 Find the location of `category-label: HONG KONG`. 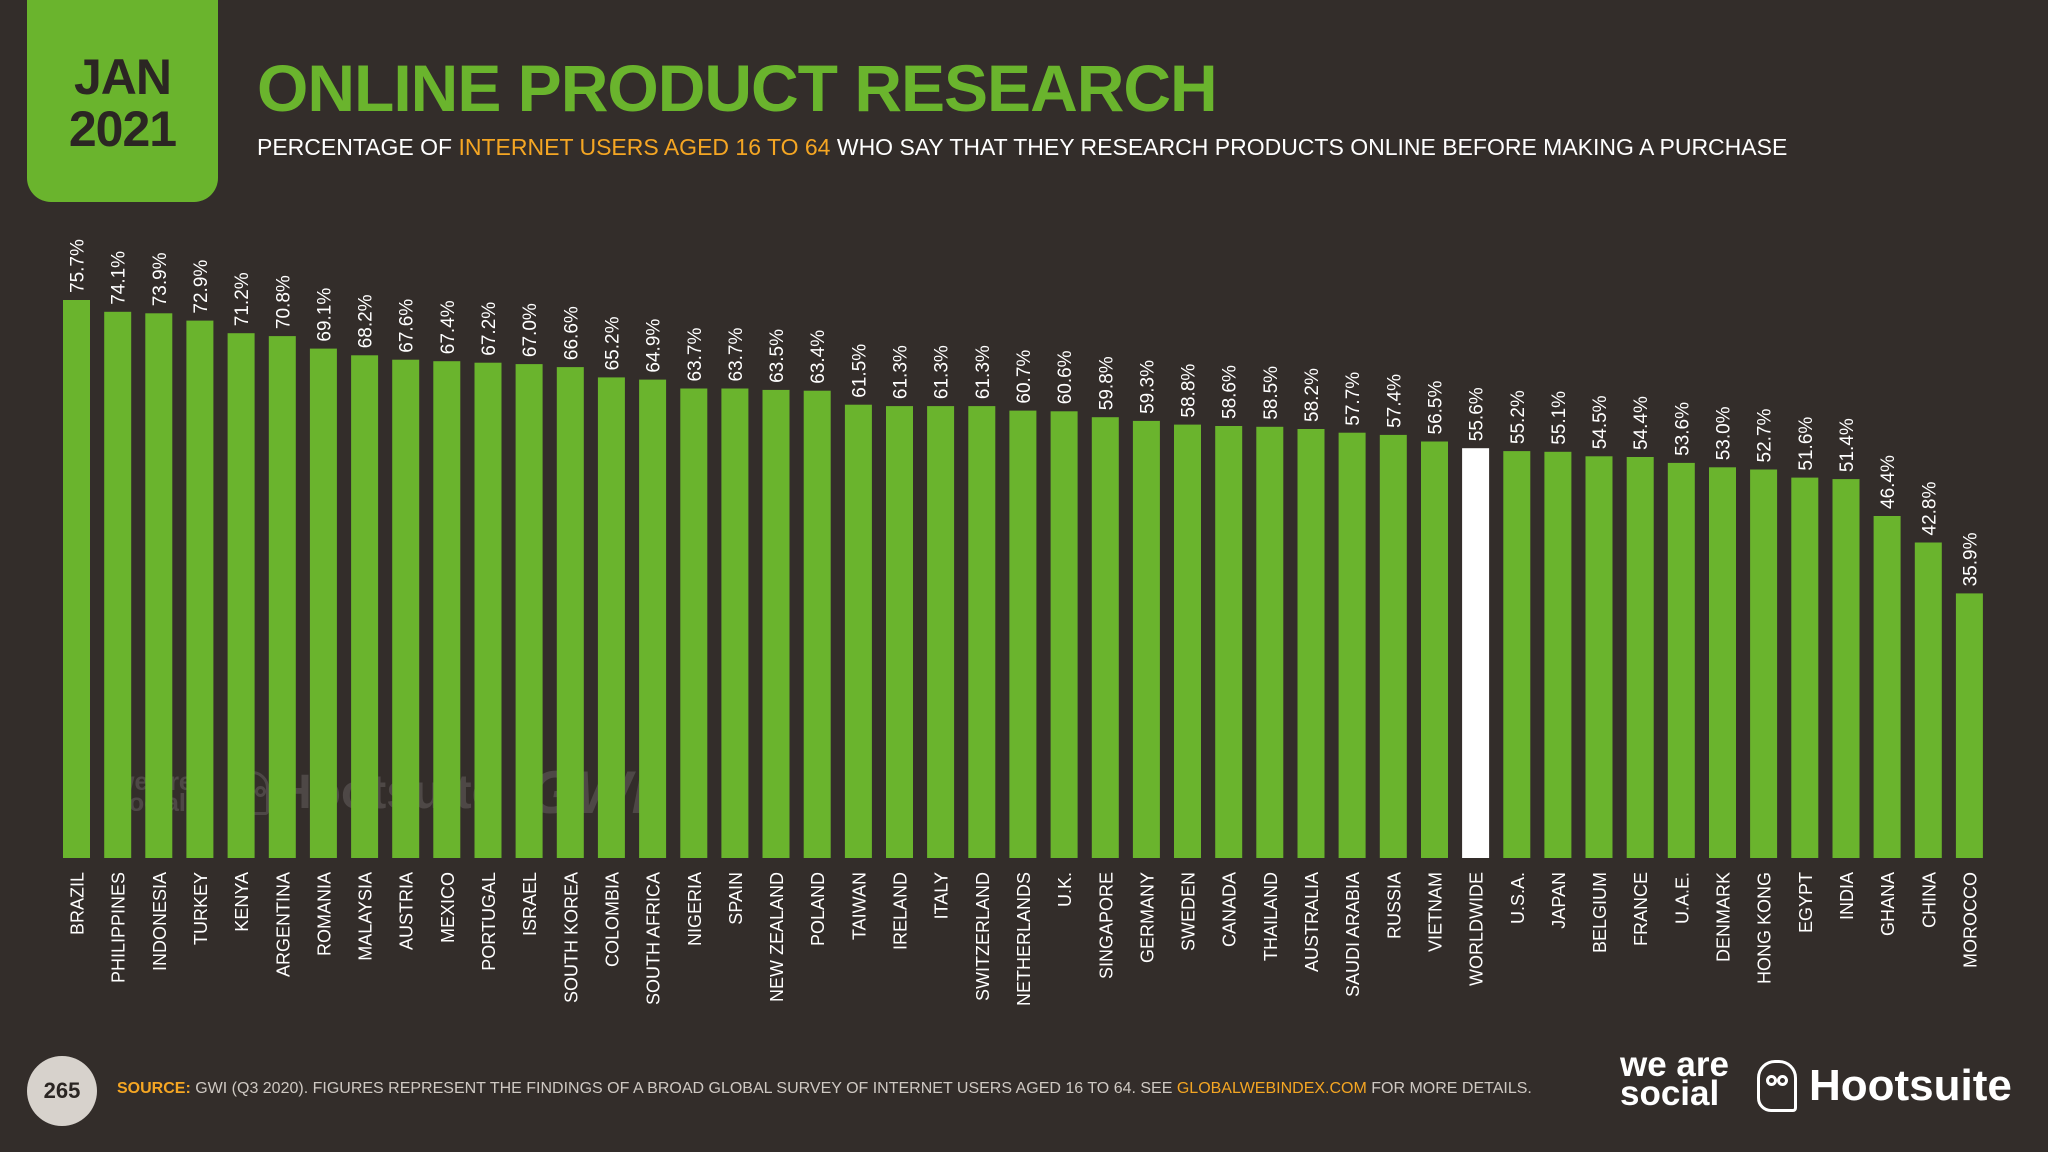

category-label: HONG KONG is located at coordinates (1765, 928).